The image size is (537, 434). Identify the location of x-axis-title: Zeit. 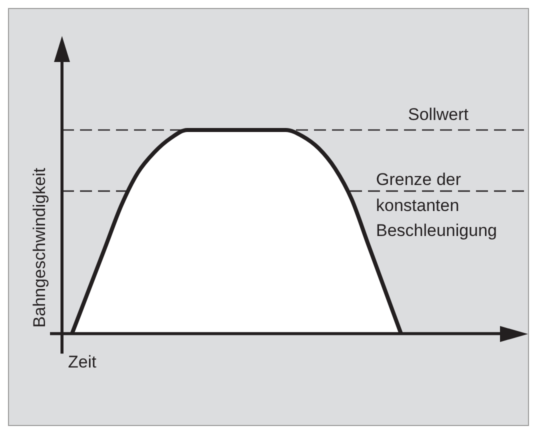
(82, 362).